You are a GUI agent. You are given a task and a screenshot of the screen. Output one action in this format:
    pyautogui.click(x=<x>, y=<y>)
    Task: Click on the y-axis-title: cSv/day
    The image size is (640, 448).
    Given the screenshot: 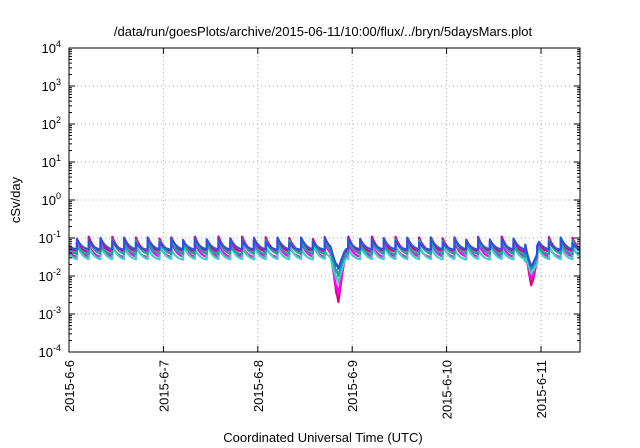 What is the action you would take?
    pyautogui.click(x=15, y=199)
    